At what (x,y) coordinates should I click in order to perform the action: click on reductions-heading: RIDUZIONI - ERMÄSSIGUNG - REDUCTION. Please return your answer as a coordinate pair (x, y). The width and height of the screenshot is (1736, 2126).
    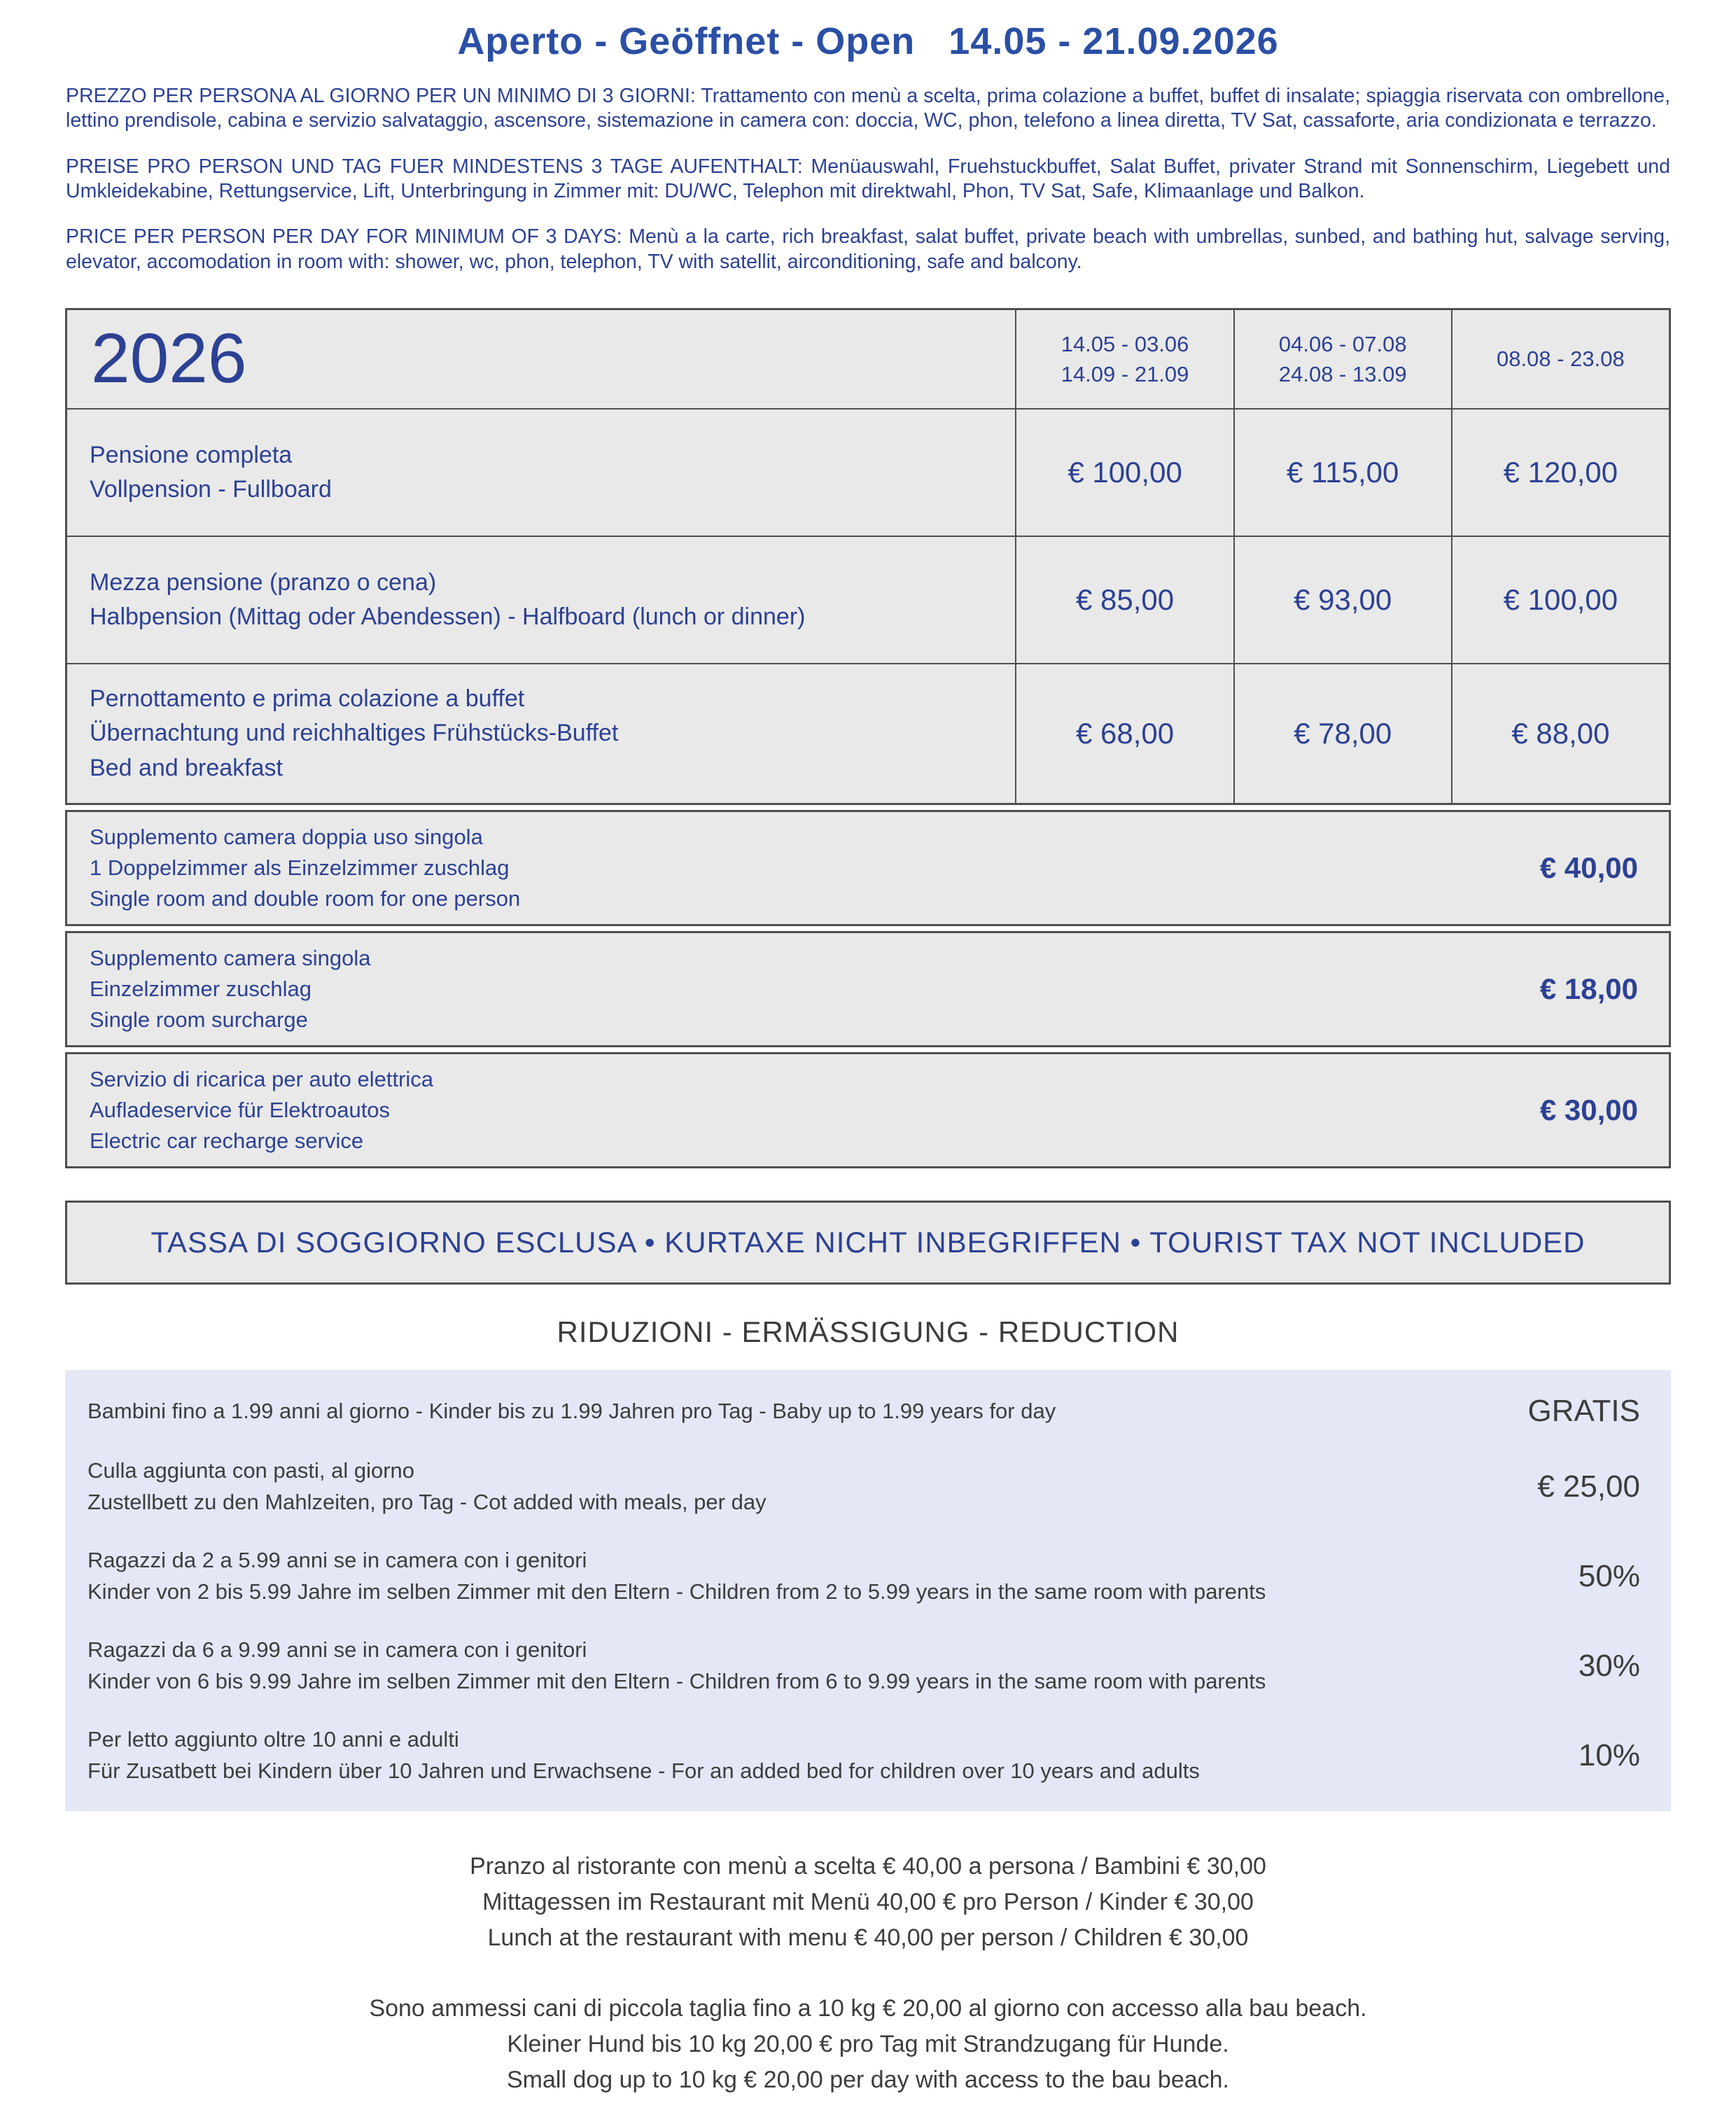
    Looking at the image, I should click on (868, 1332).